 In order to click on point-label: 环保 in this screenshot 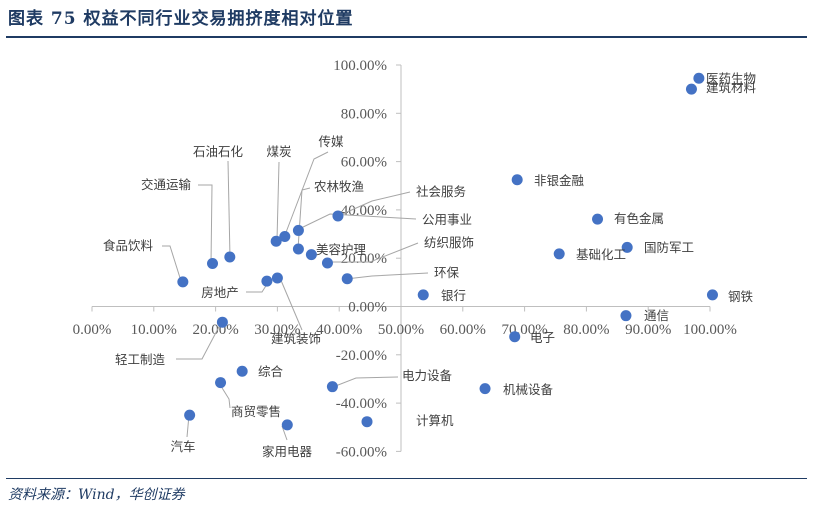, I will do `click(447, 272)`.